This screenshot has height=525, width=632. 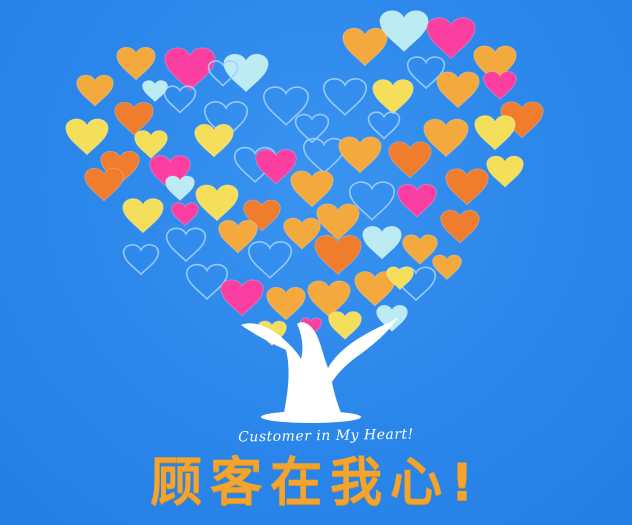 I want to click on chinese-slogan: 顾客在我心!, so click(x=316, y=483).